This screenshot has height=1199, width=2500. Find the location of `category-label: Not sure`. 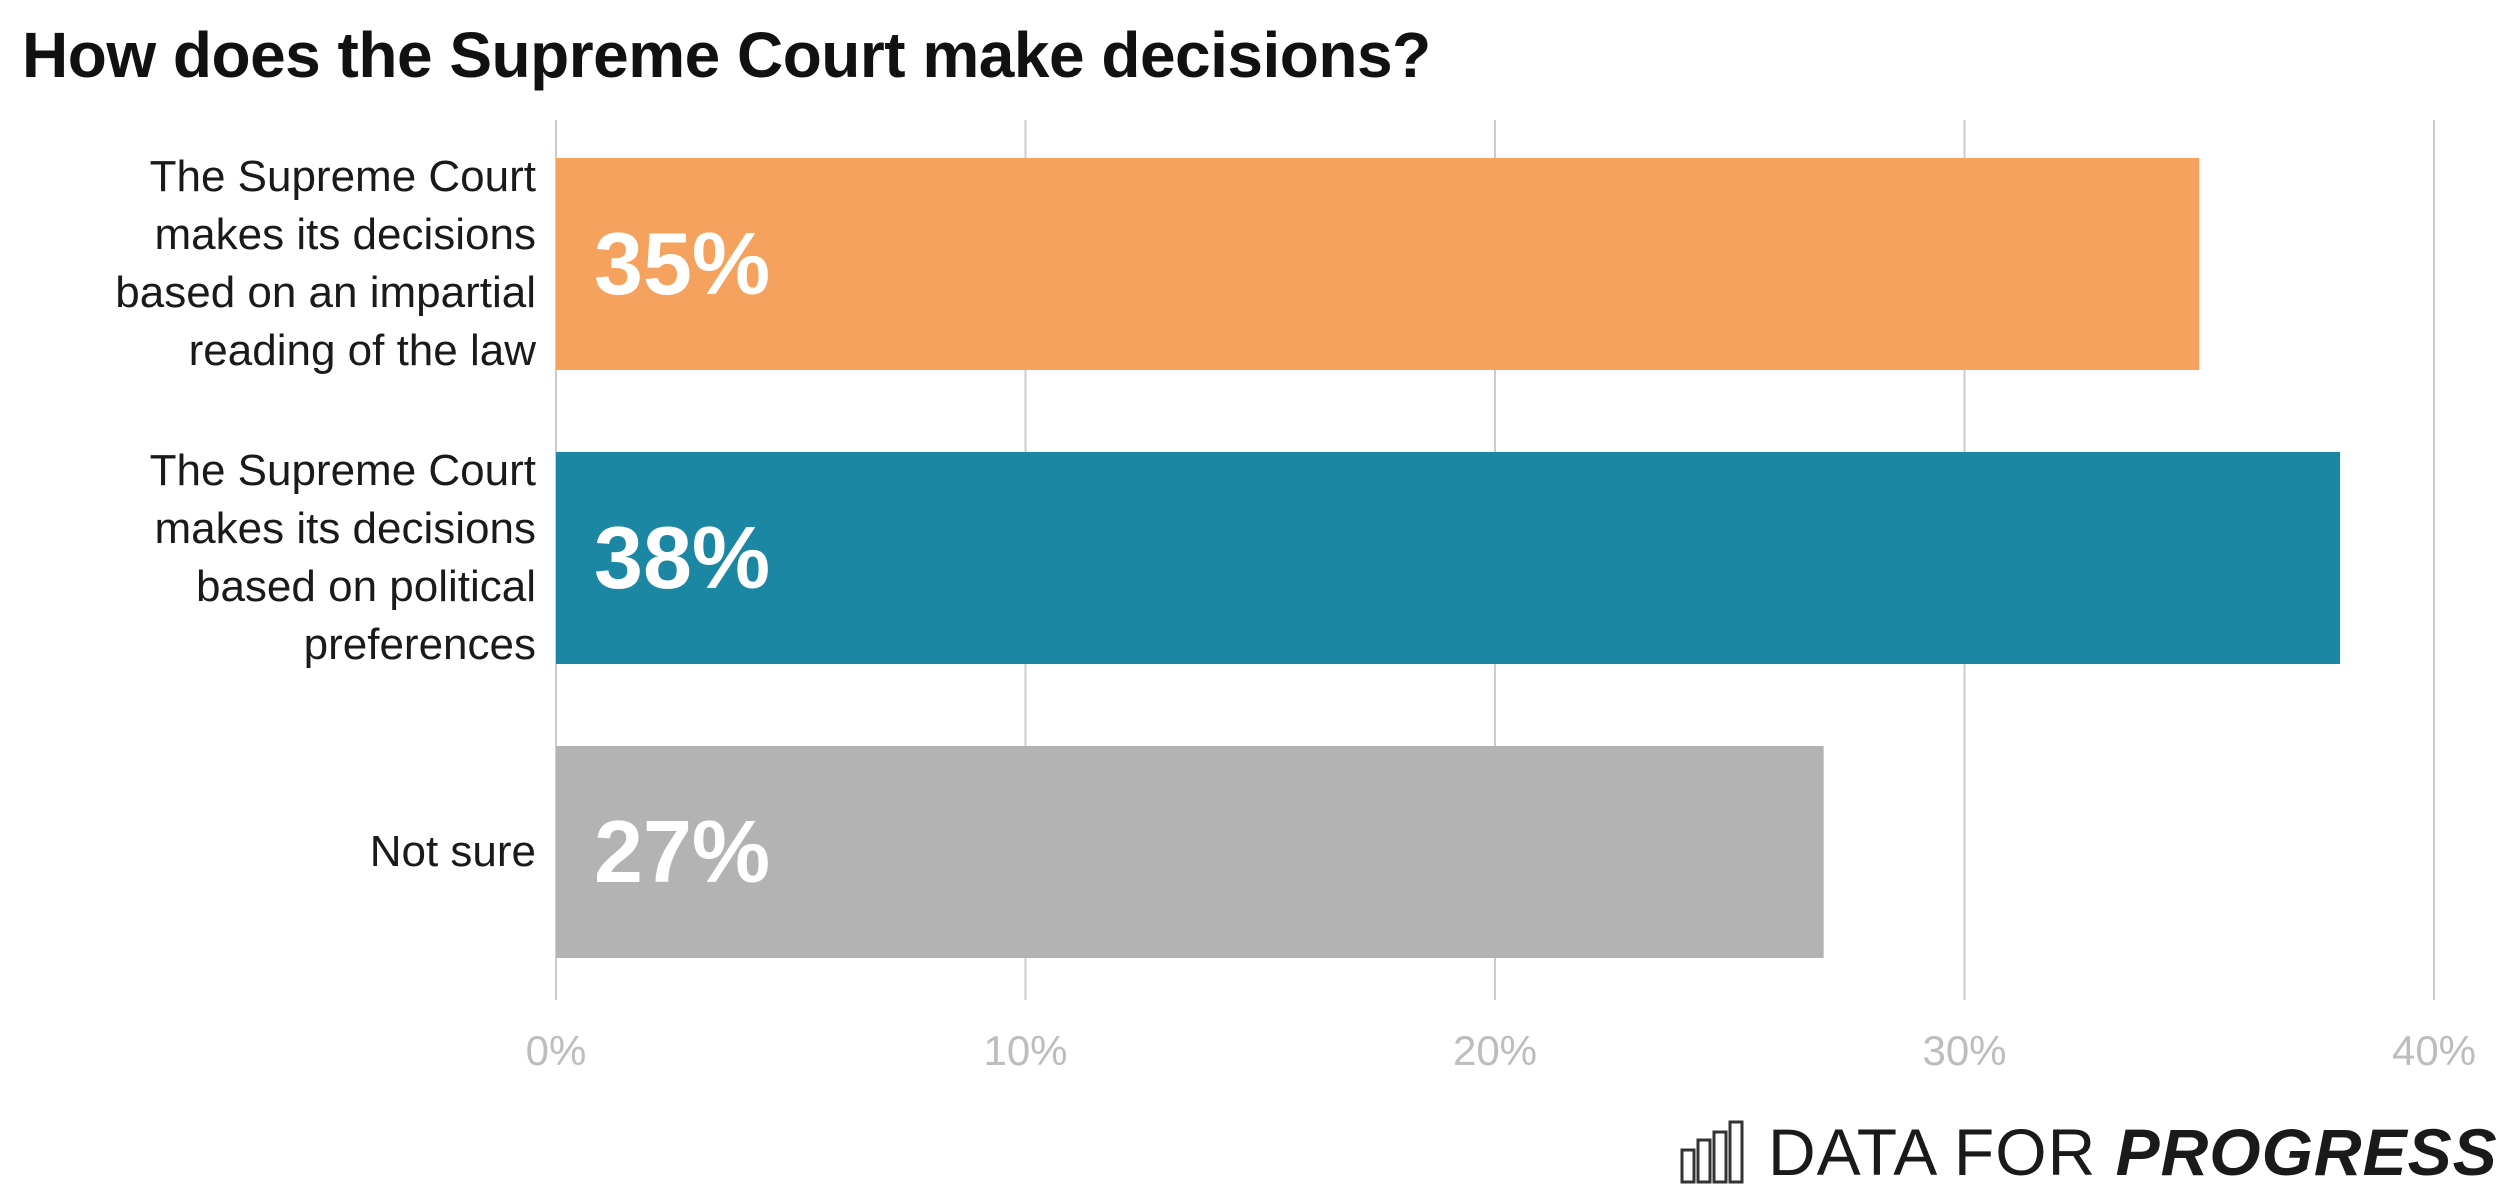

category-label: Not sure is located at coordinates (276, 852).